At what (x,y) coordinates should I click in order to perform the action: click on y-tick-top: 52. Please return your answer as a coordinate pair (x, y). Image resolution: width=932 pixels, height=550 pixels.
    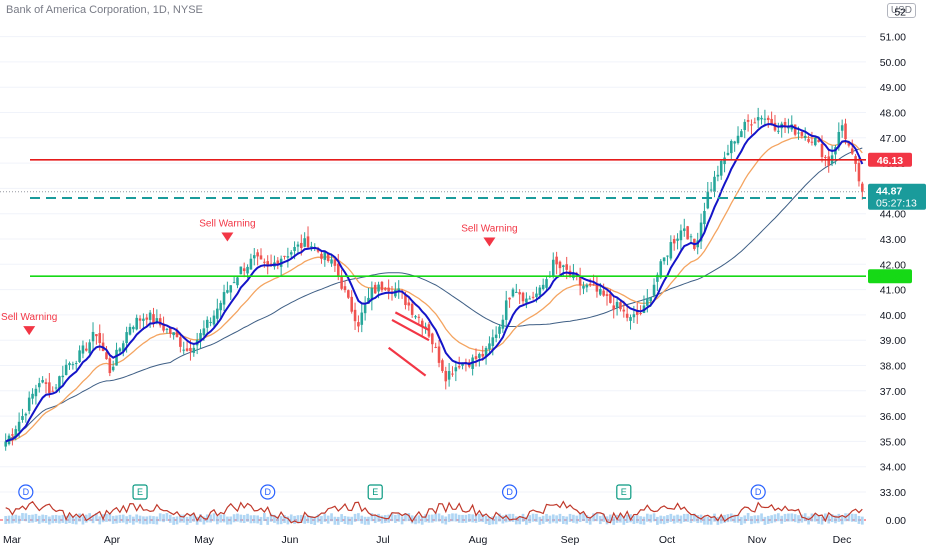
    Looking at the image, I should click on (900, 12).